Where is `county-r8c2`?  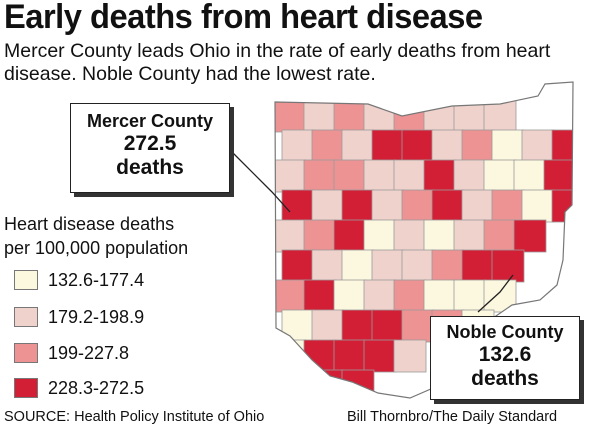
county-r8c2 is located at coordinates (350, 356).